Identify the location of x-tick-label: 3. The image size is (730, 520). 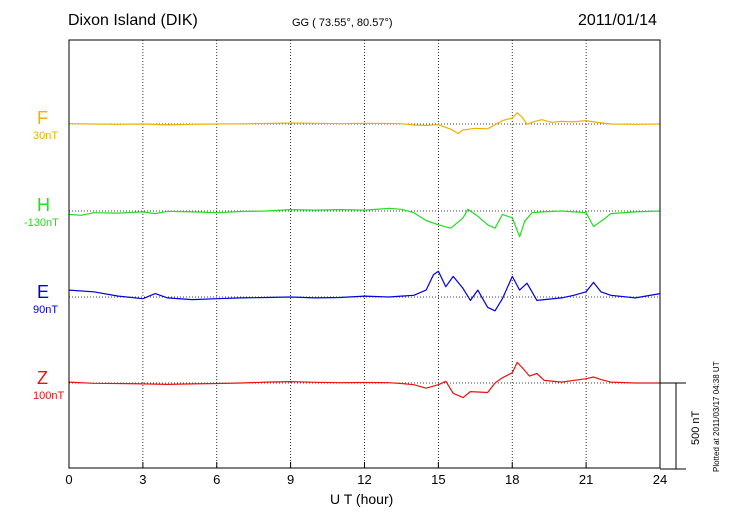
(142, 479).